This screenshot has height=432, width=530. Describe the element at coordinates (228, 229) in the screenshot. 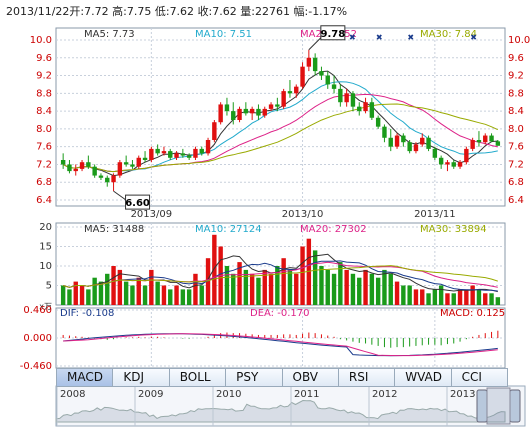

I see `volume-ma10-legend: MA10: 27124` at that location.